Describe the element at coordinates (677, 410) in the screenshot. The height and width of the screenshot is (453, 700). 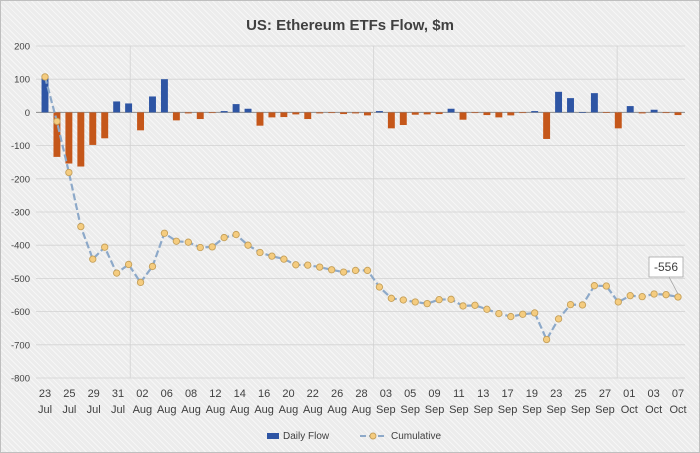
I see `x-tick-month: Oct` at that location.